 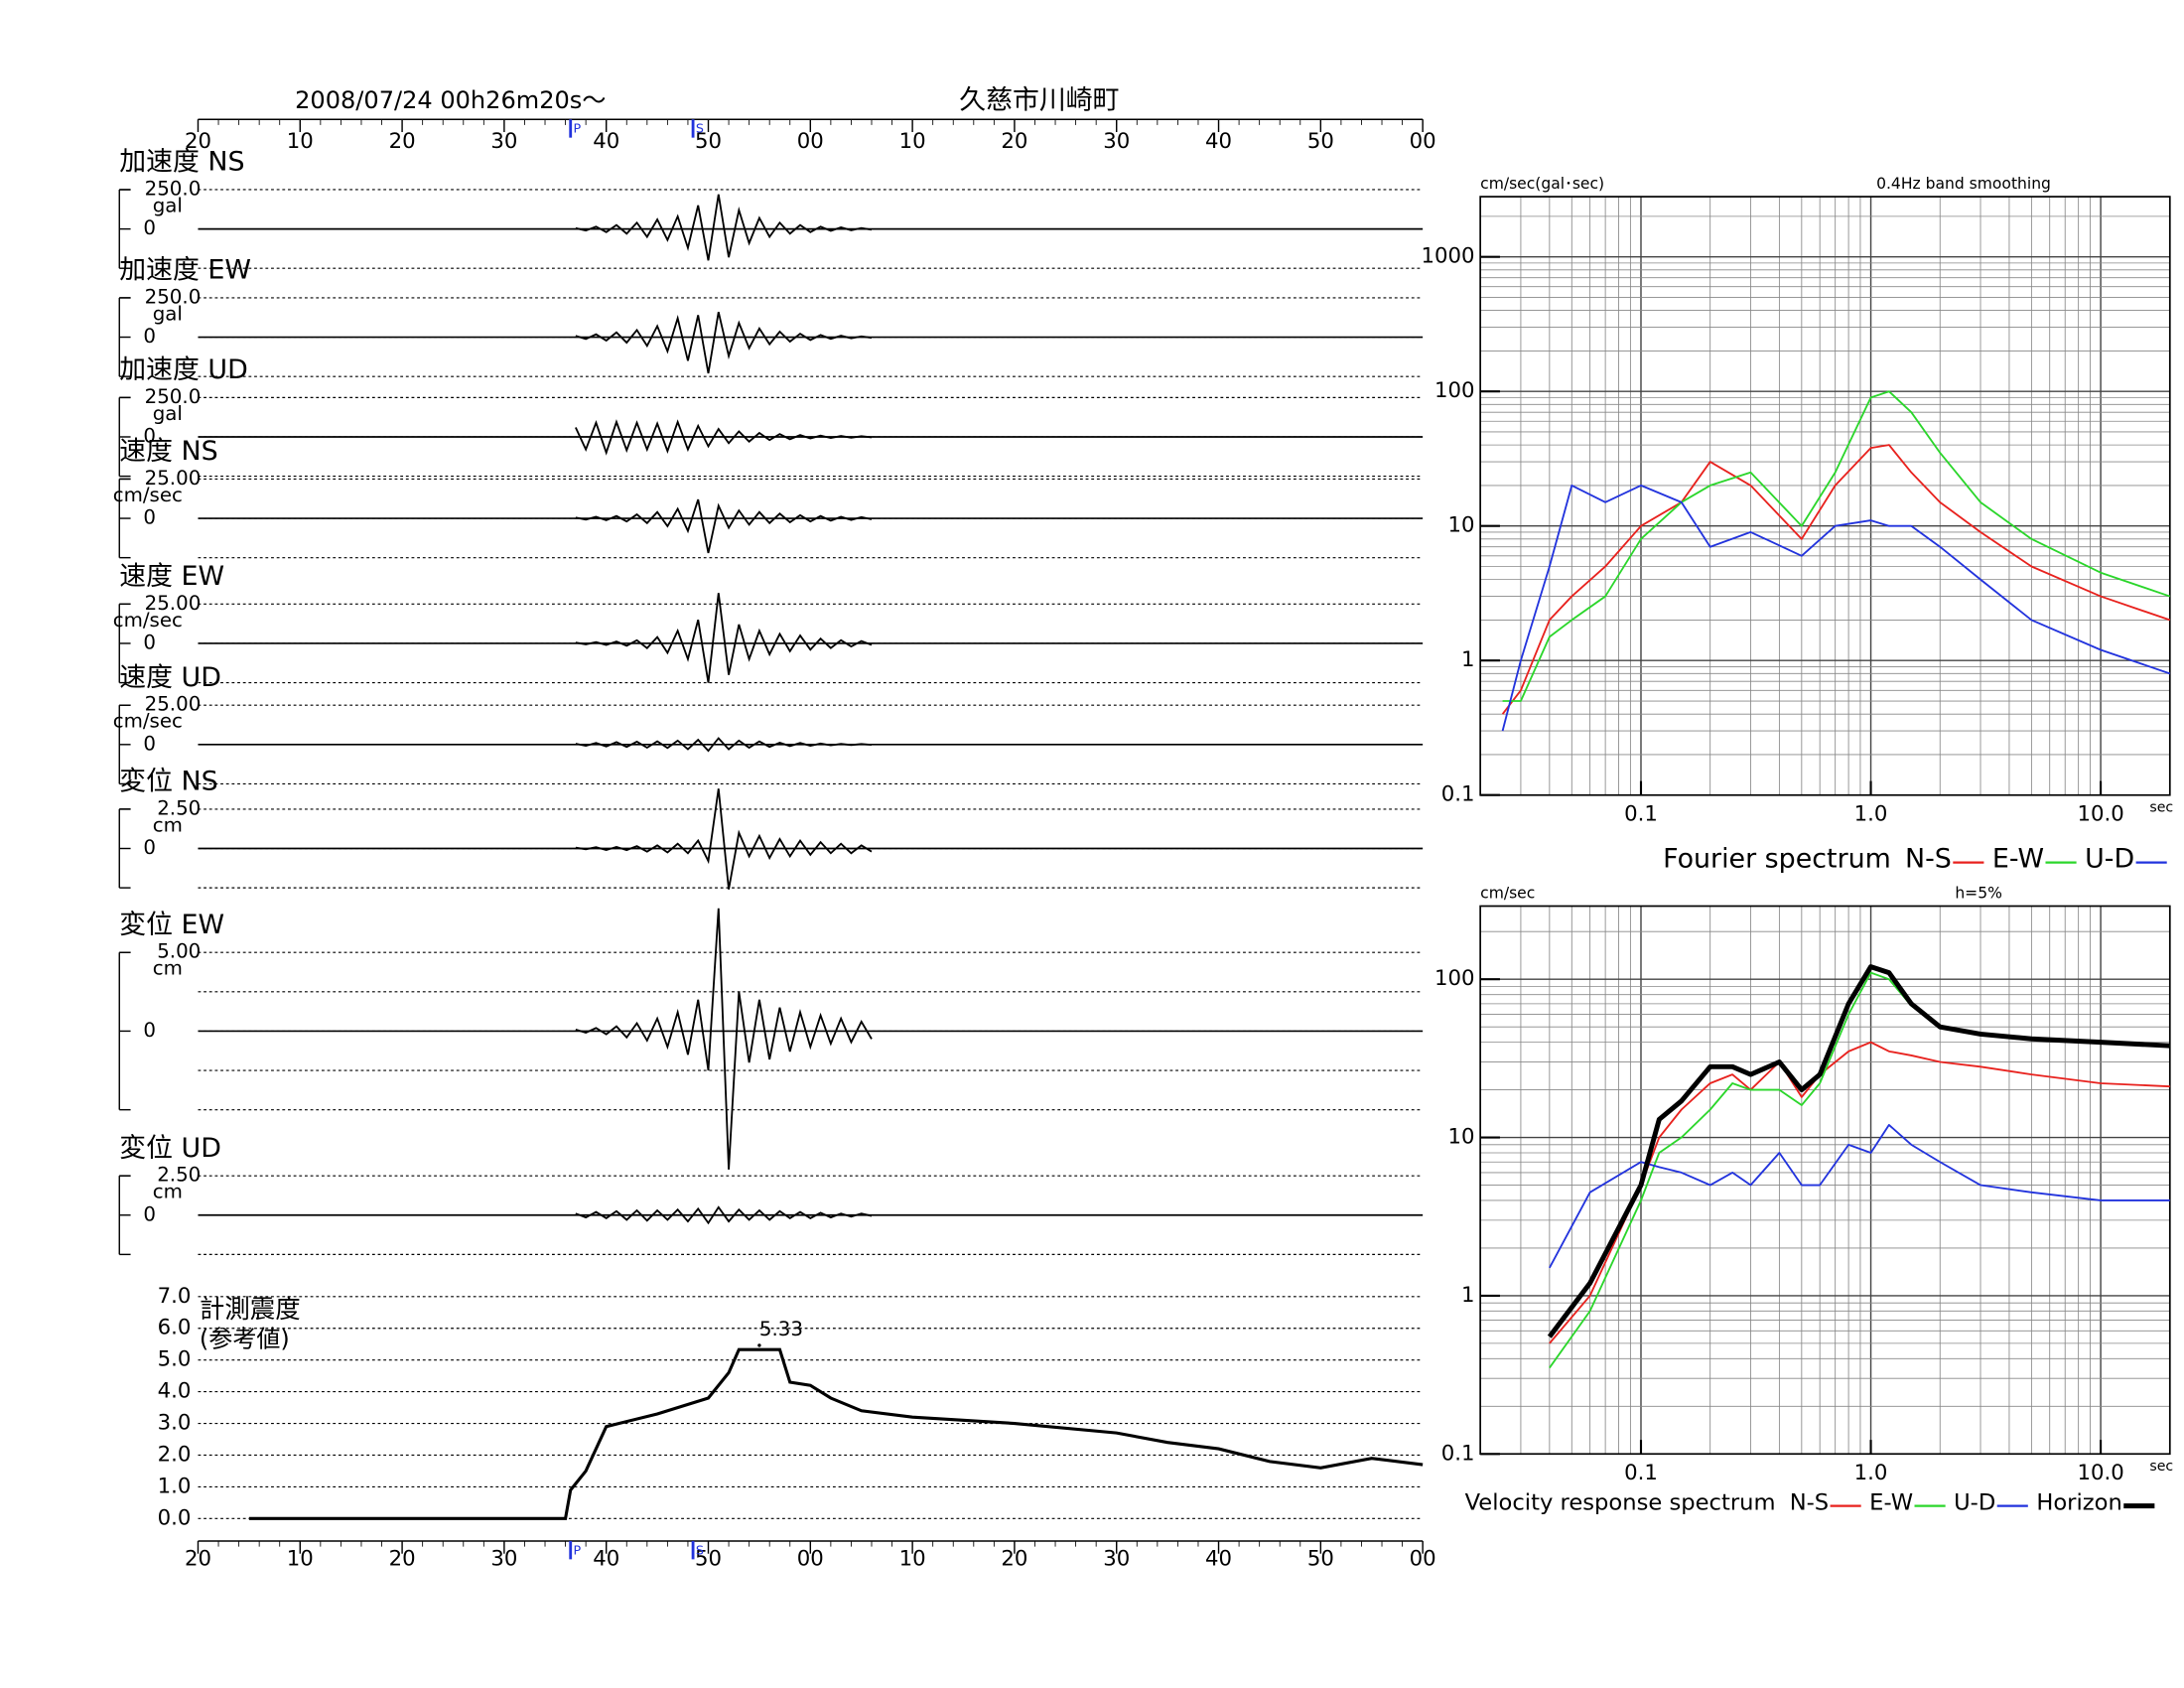 I want to click on intensity-title: 計測震度, so click(x=250, y=1310).